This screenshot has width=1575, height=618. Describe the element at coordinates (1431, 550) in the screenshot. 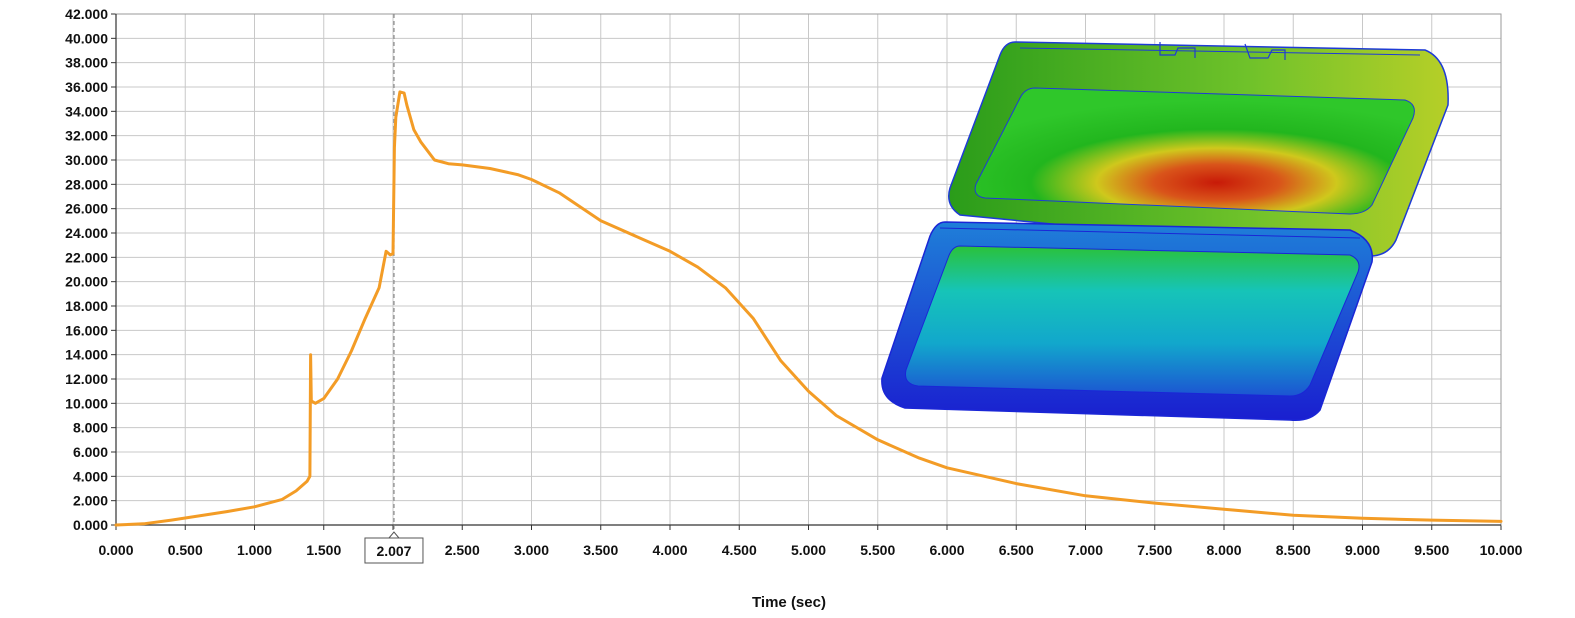

I see `x-tick-label: 9.500` at that location.